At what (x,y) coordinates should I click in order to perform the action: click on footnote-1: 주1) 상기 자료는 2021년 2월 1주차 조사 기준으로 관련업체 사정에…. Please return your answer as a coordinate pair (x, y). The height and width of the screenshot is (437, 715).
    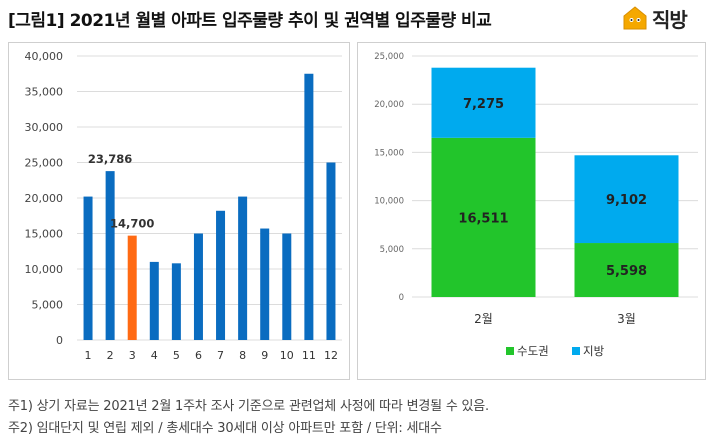
    Looking at the image, I should click on (248, 406).